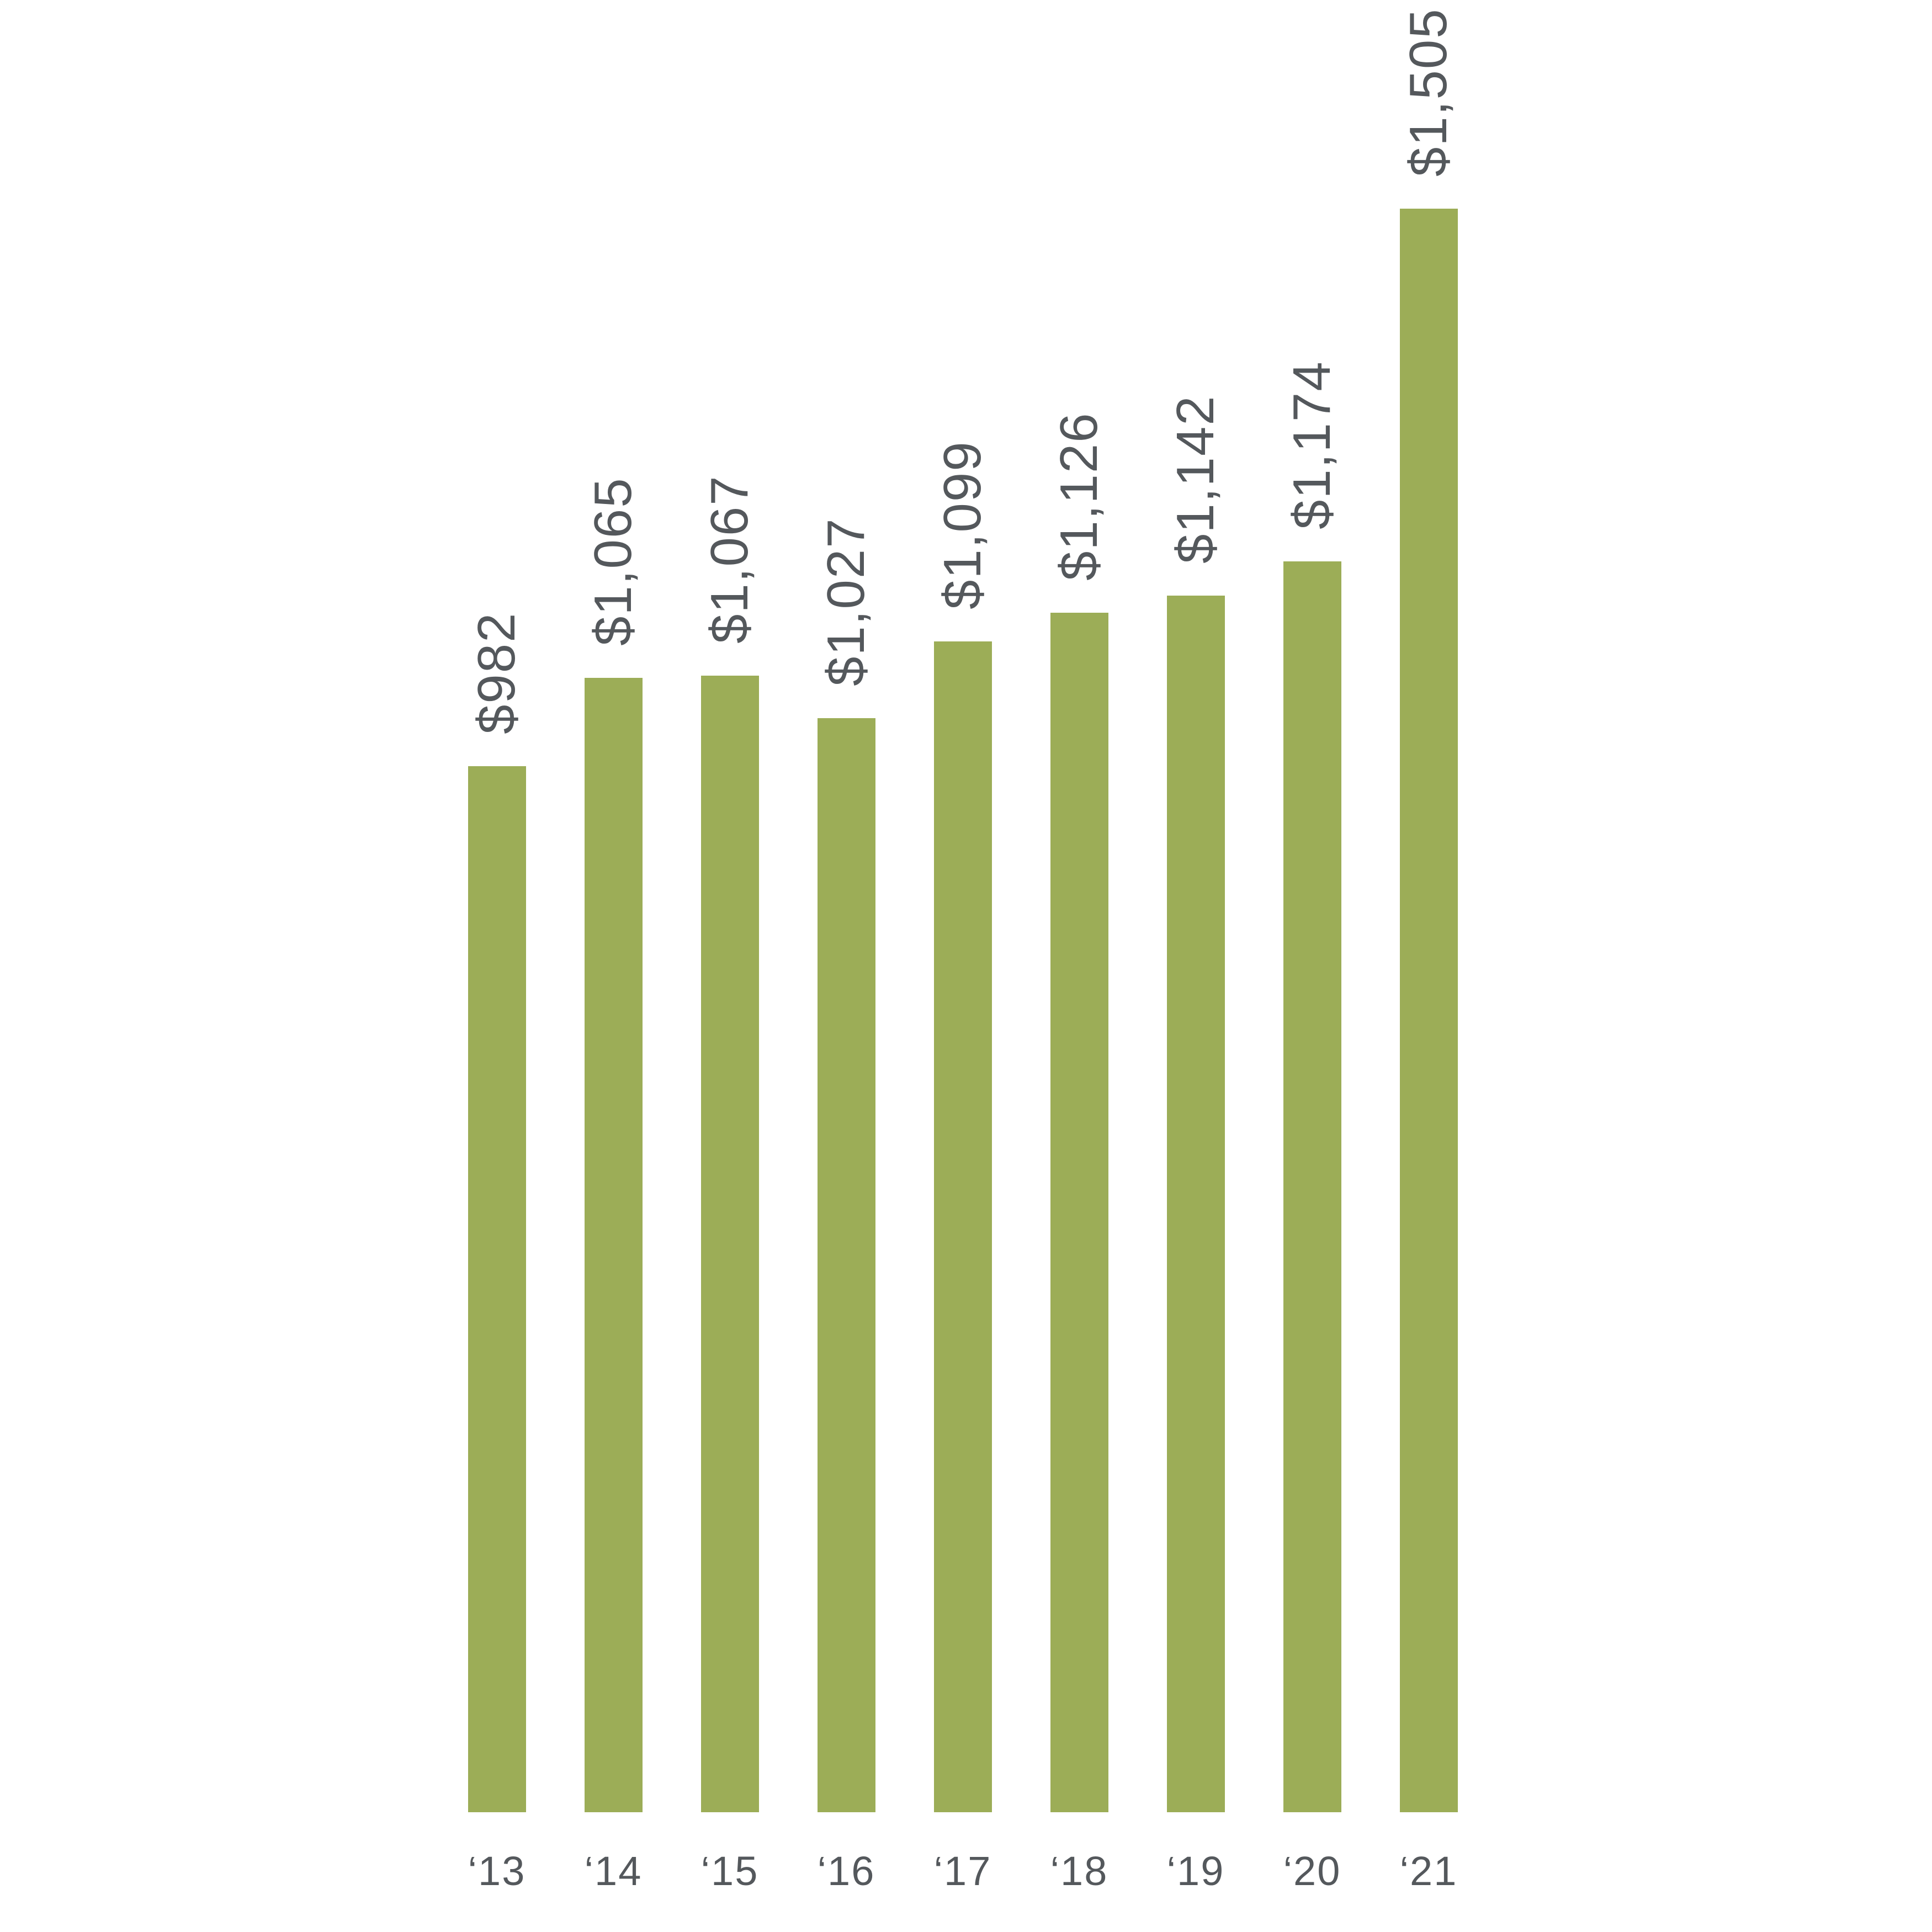  I want to click on x-axis-label: ‘16, so click(846, 1871).